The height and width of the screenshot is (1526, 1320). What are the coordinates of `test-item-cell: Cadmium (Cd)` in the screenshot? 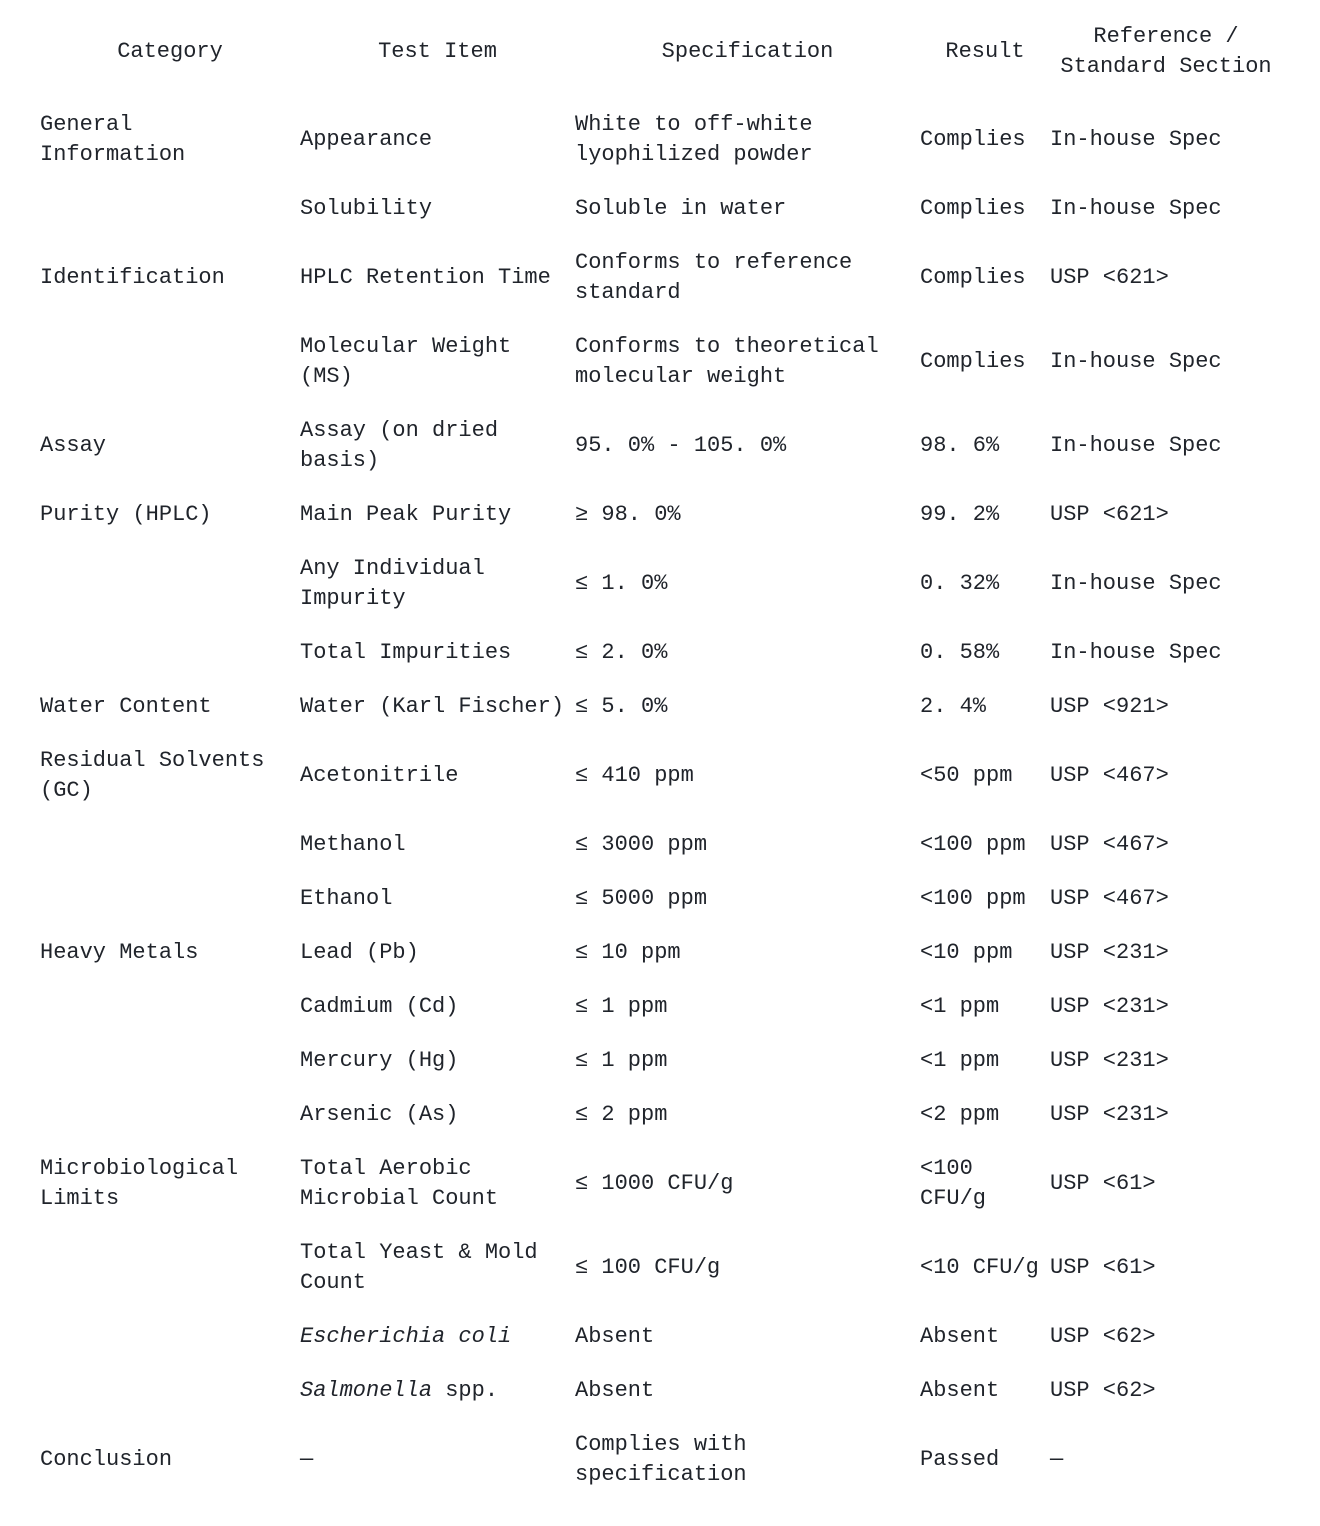 It's located at (379, 1006).